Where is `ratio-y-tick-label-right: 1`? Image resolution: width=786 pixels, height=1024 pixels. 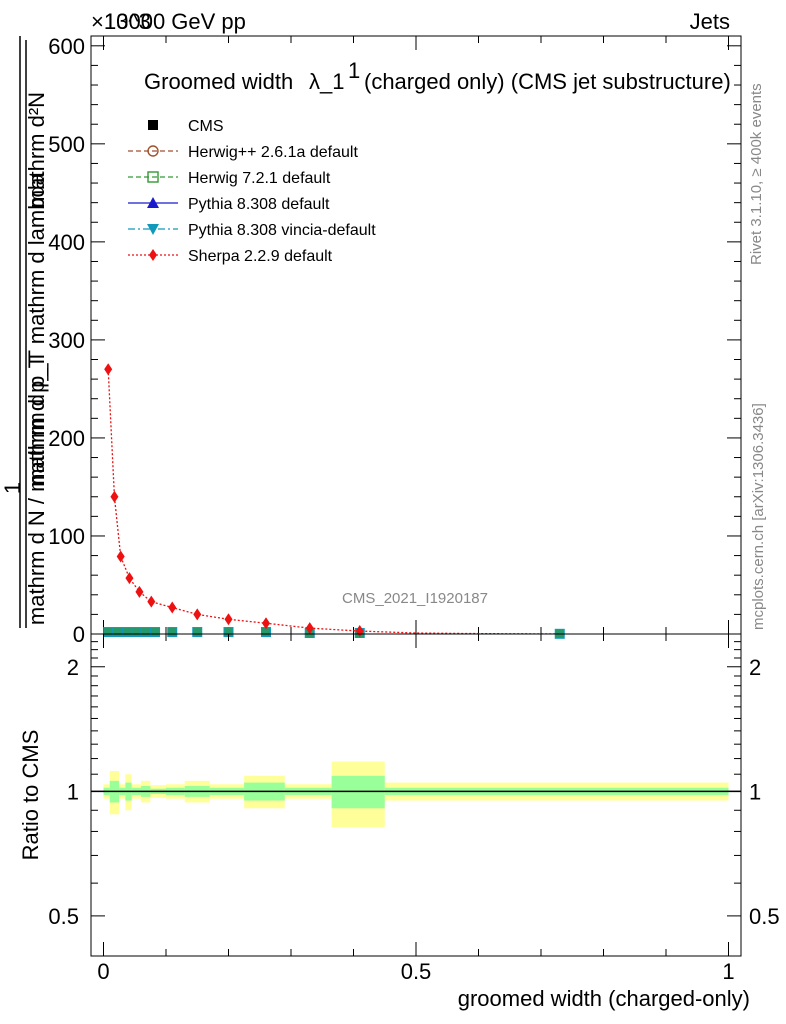
ratio-y-tick-label-right: 1 is located at coordinates (755, 791).